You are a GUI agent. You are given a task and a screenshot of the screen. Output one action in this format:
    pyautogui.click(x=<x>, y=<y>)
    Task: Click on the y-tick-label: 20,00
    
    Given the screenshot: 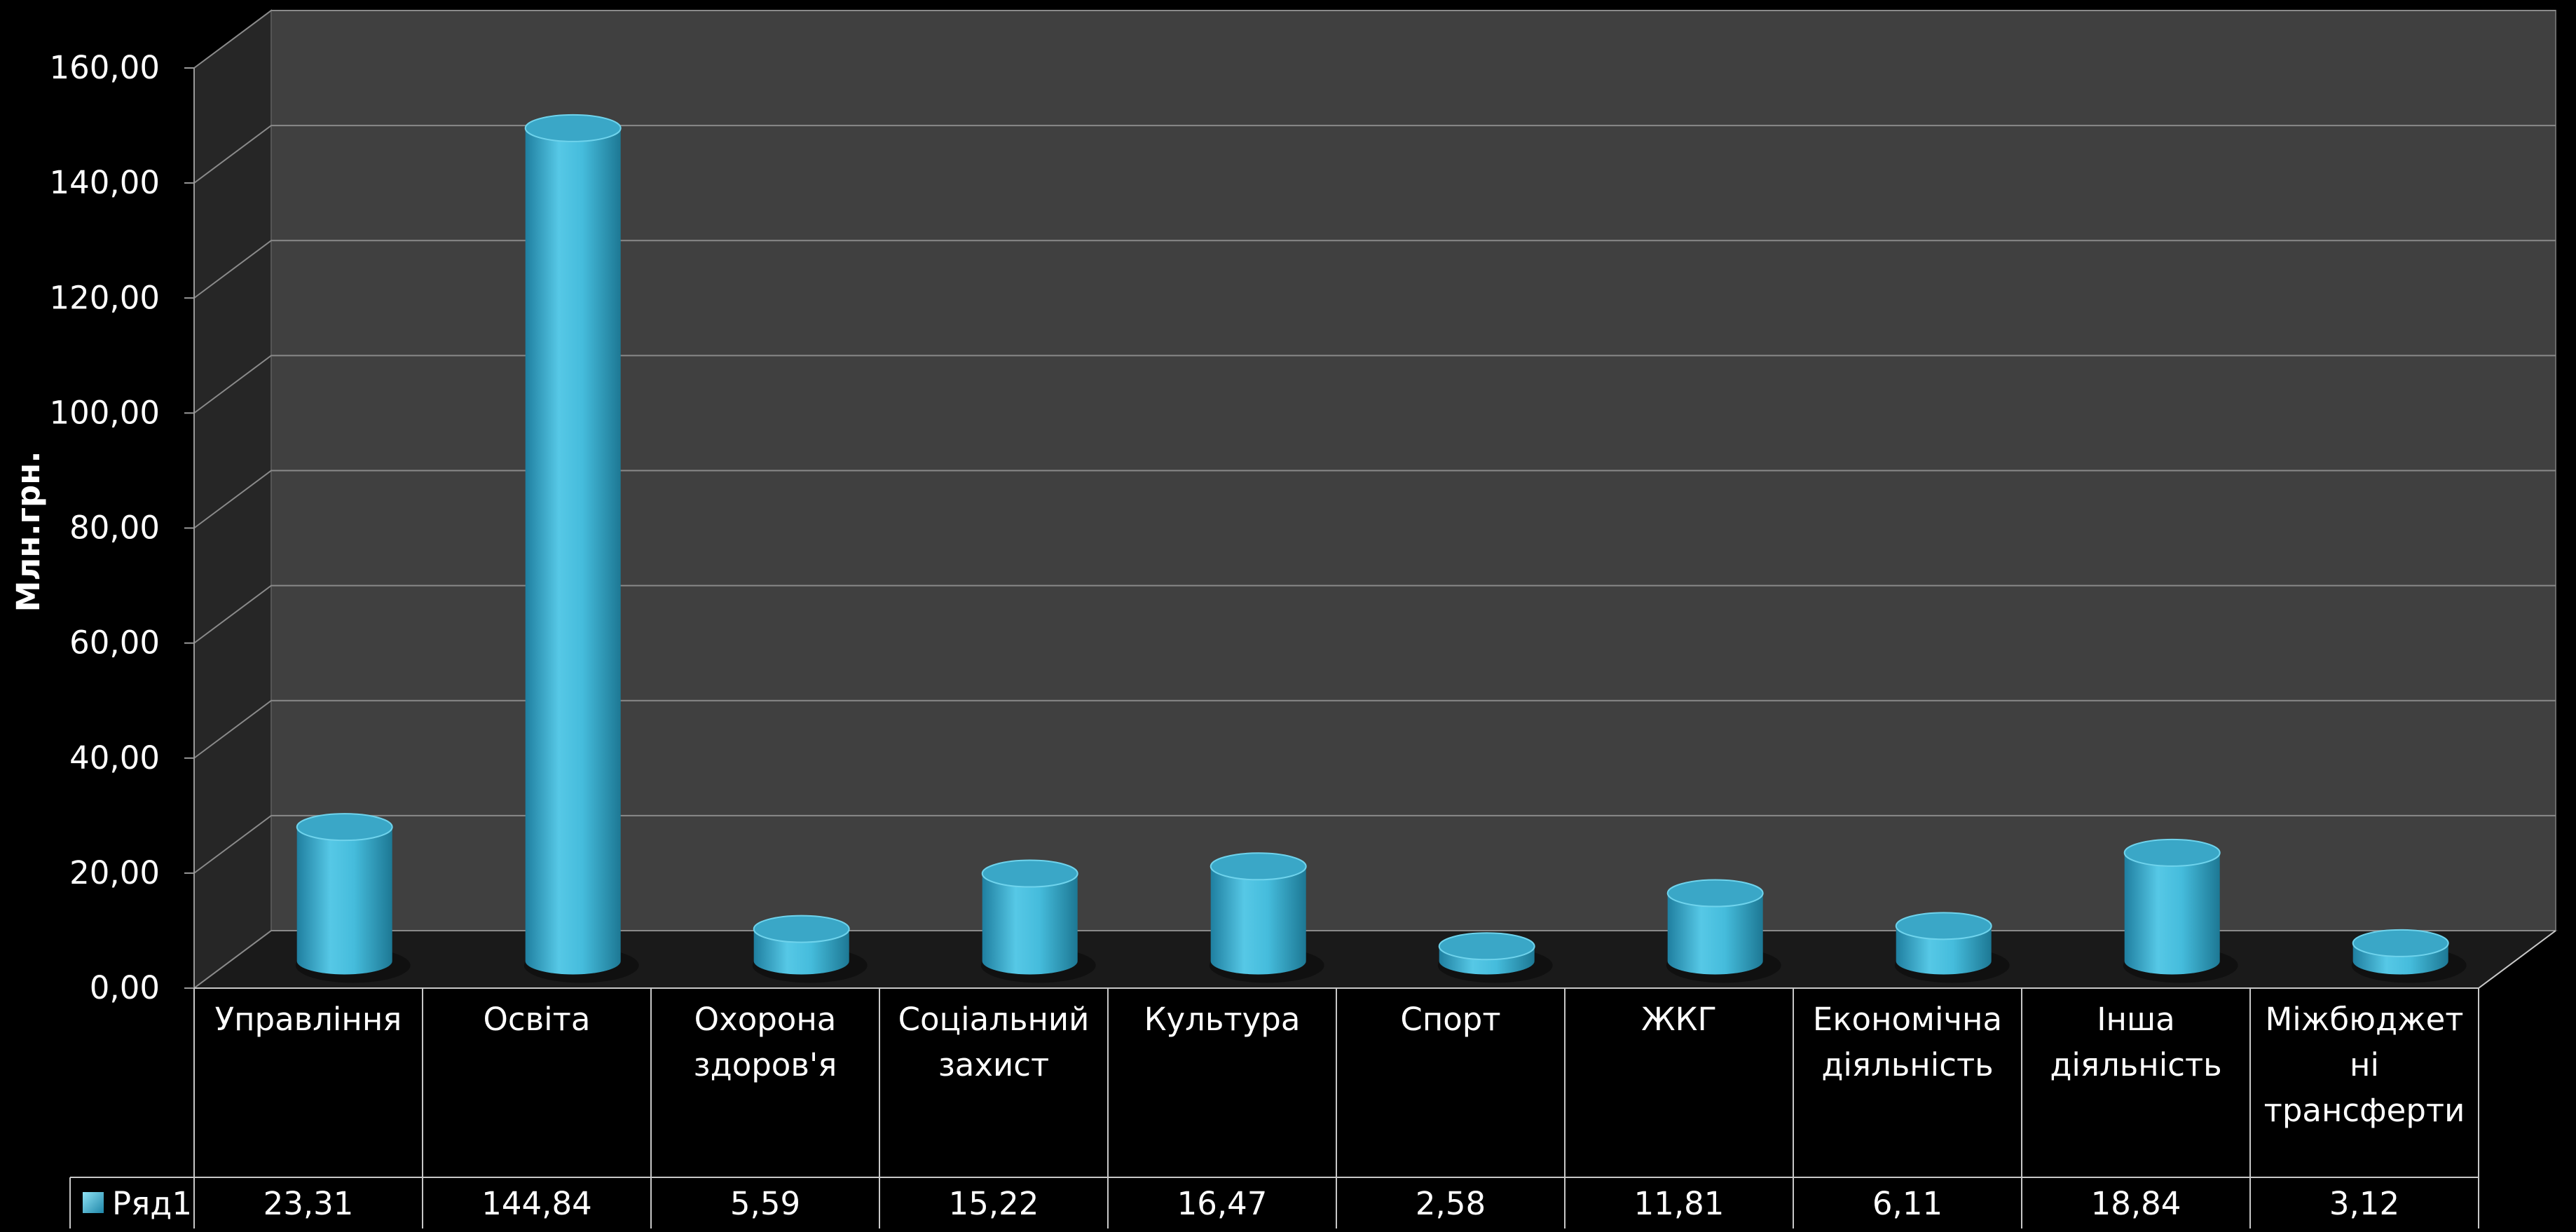 What is the action you would take?
    pyautogui.click(x=115, y=872)
    